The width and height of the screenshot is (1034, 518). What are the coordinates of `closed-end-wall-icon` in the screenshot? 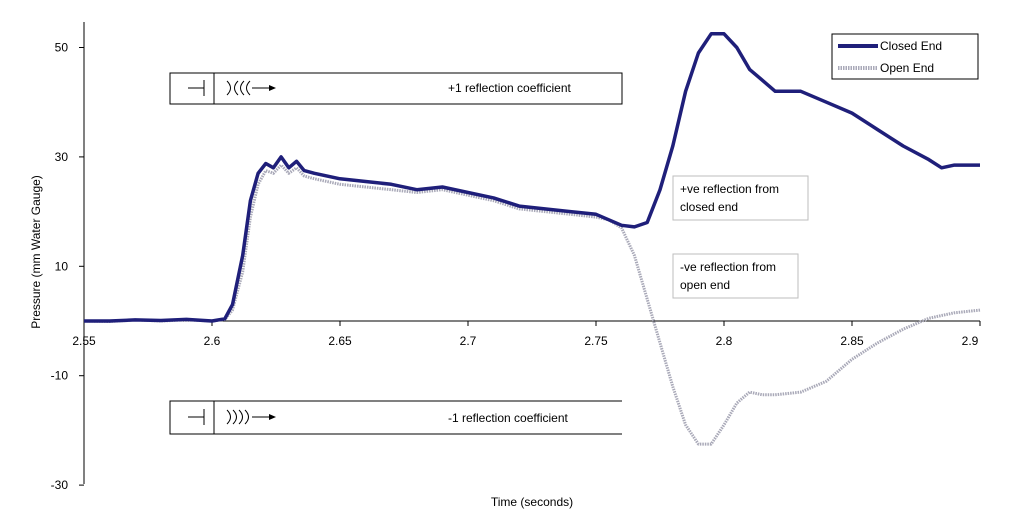 It's located at (196, 88).